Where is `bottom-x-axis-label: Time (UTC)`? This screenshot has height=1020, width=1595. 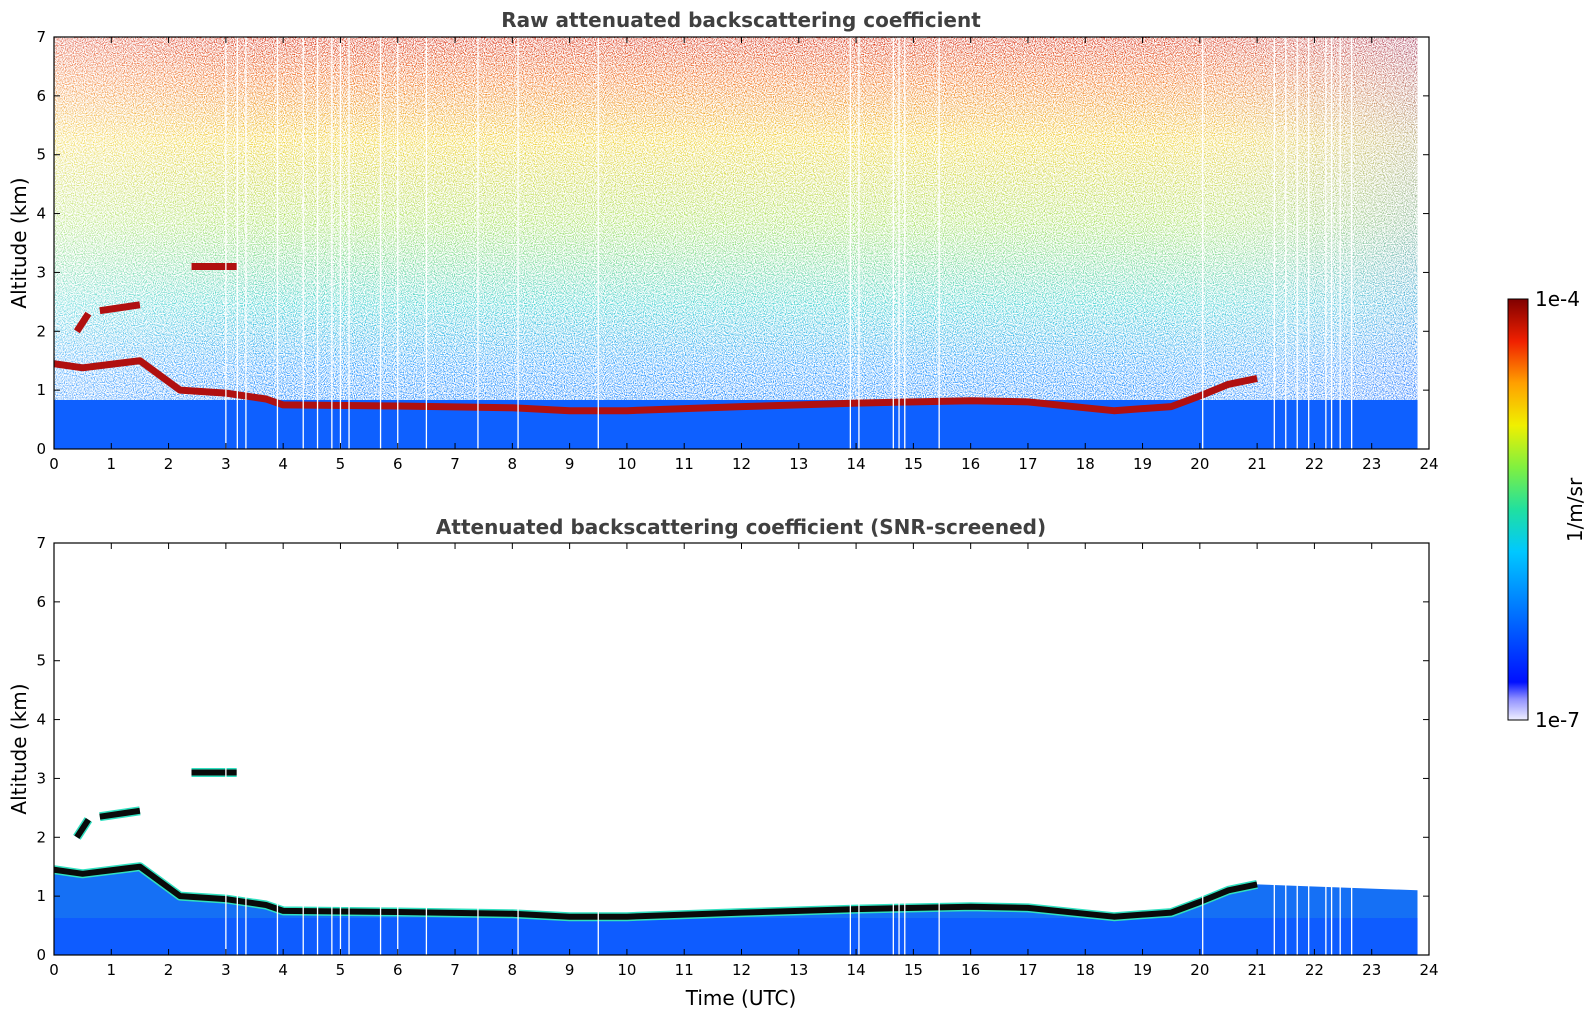 bottom-x-axis-label: Time (UTC) is located at coordinates (741, 998).